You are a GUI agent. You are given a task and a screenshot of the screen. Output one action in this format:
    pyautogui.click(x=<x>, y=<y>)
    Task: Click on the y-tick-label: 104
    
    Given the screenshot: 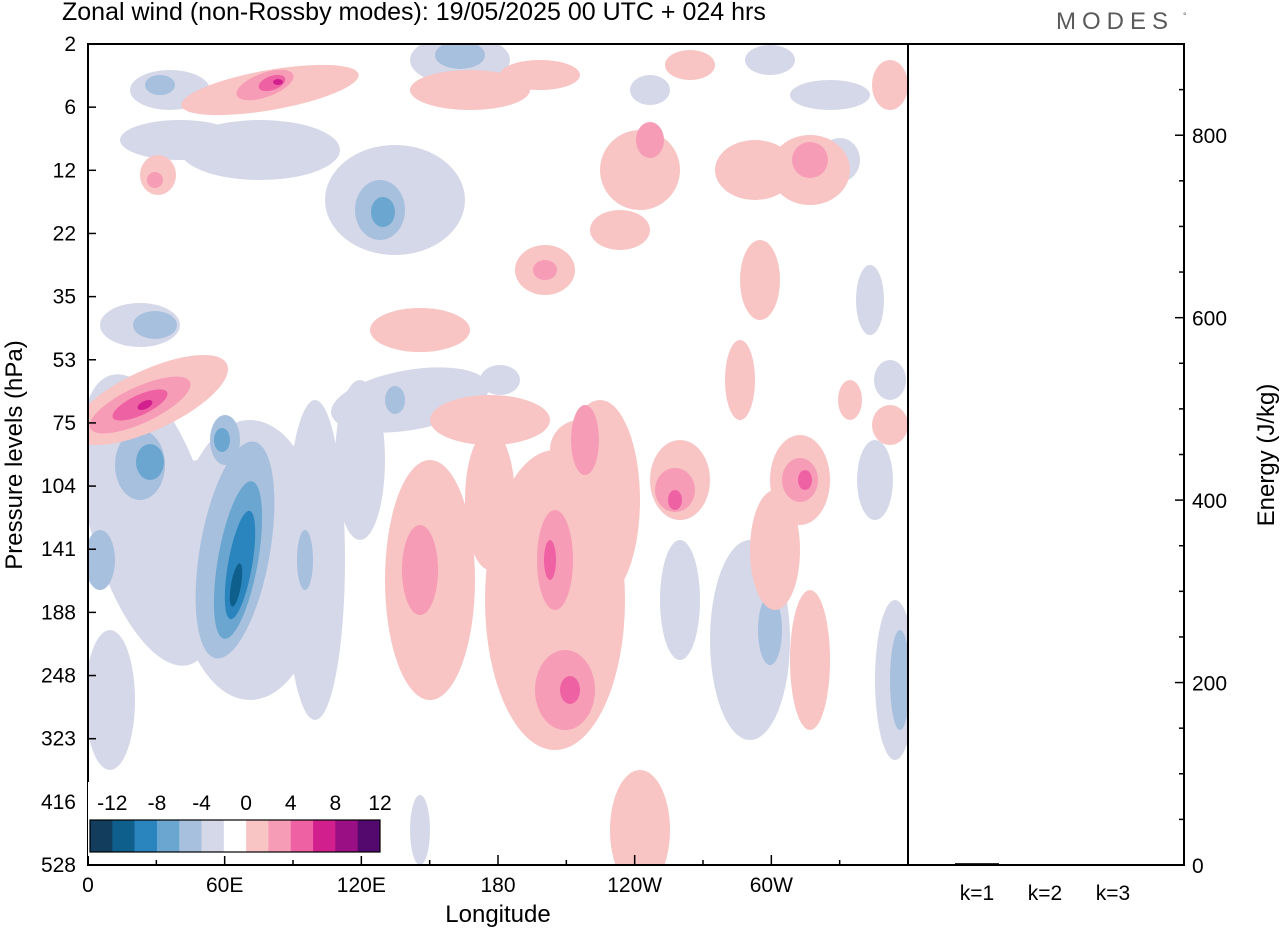 What is the action you would take?
    pyautogui.click(x=58, y=486)
    